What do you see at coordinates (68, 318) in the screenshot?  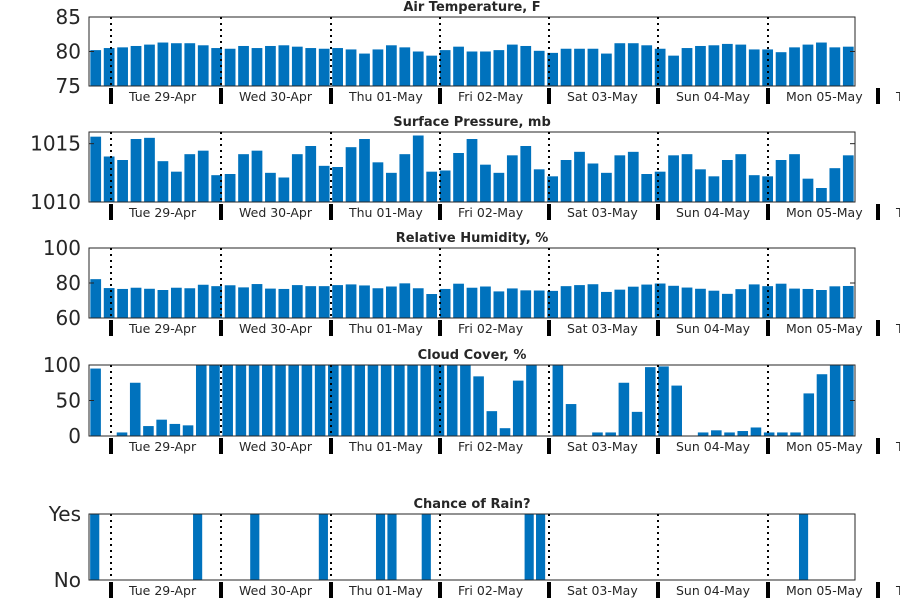 I see `y-tick-label: 60` at bounding box center [68, 318].